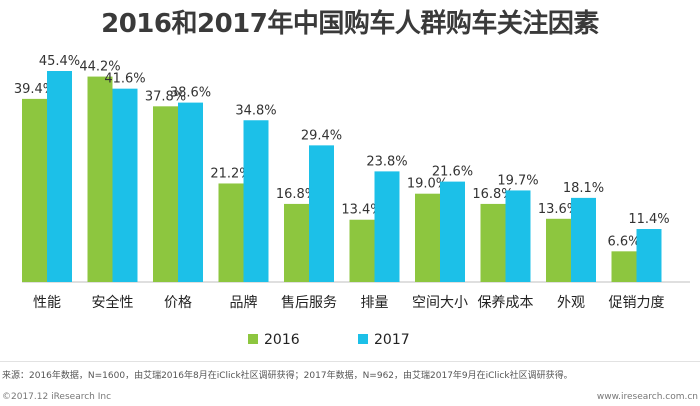  What do you see at coordinates (296, 194) in the screenshot?
I see `data-label-2016-4: 16.8%` at bounding box center [296, 194].